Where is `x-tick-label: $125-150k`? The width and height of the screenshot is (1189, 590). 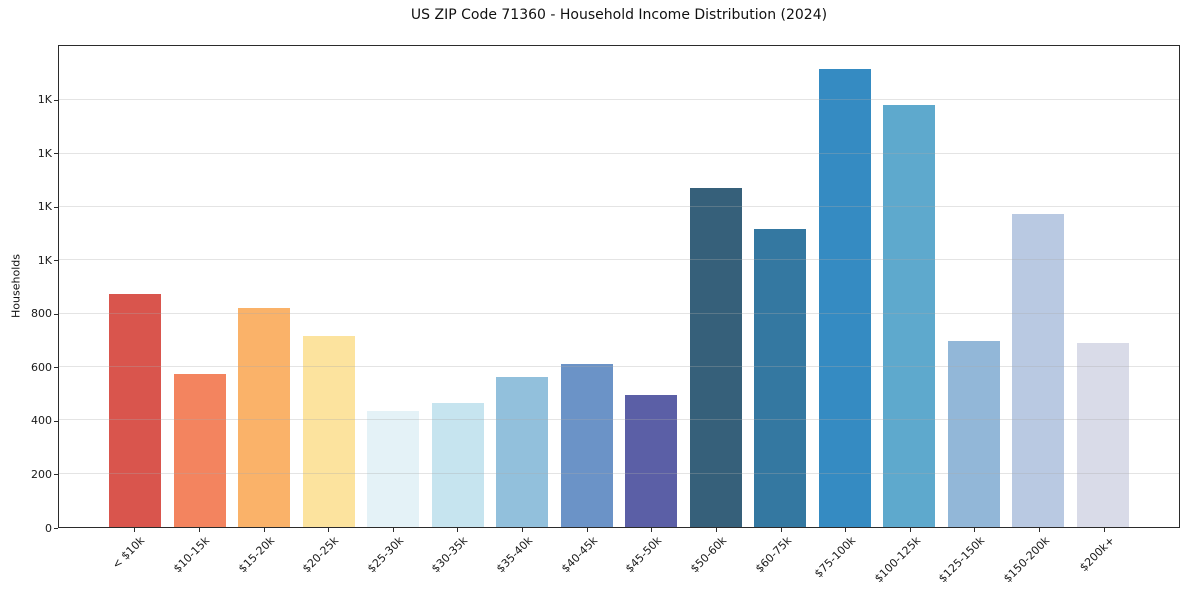 x-tick-label: $125-150k is located at coordinates (962, 560).